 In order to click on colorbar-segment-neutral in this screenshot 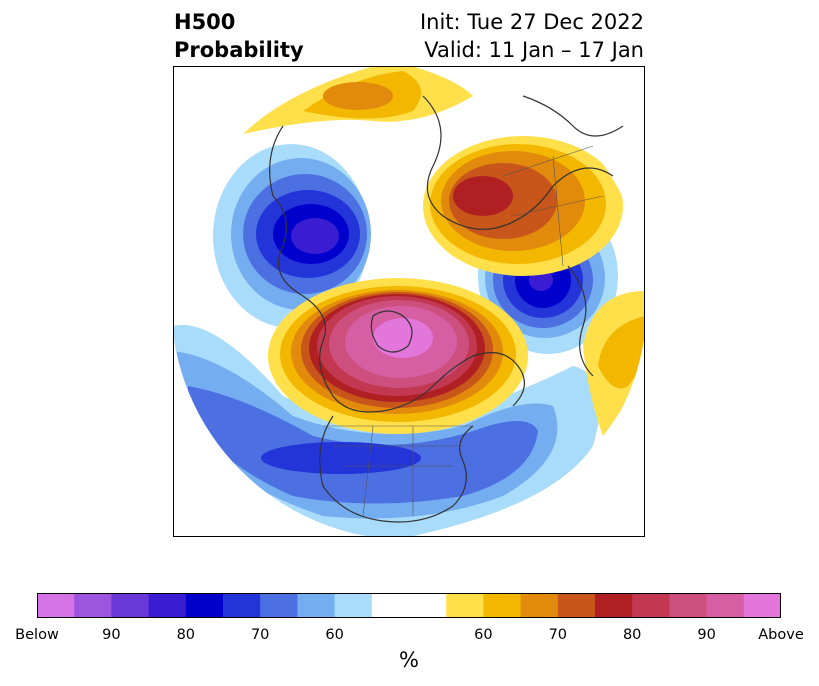, I will do `click(409, 605)`.